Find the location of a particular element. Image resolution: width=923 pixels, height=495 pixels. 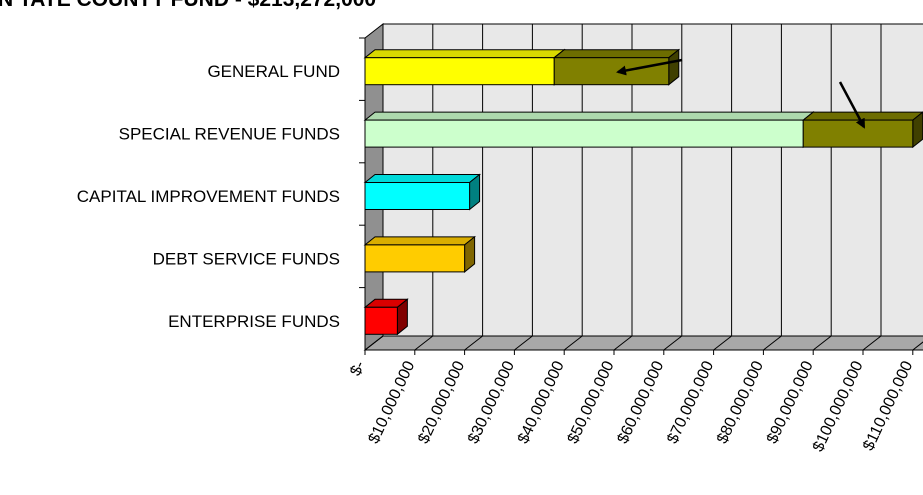

y-tick-label: DEBT SERVICE FUNDS is located at coordinates (246, 258).